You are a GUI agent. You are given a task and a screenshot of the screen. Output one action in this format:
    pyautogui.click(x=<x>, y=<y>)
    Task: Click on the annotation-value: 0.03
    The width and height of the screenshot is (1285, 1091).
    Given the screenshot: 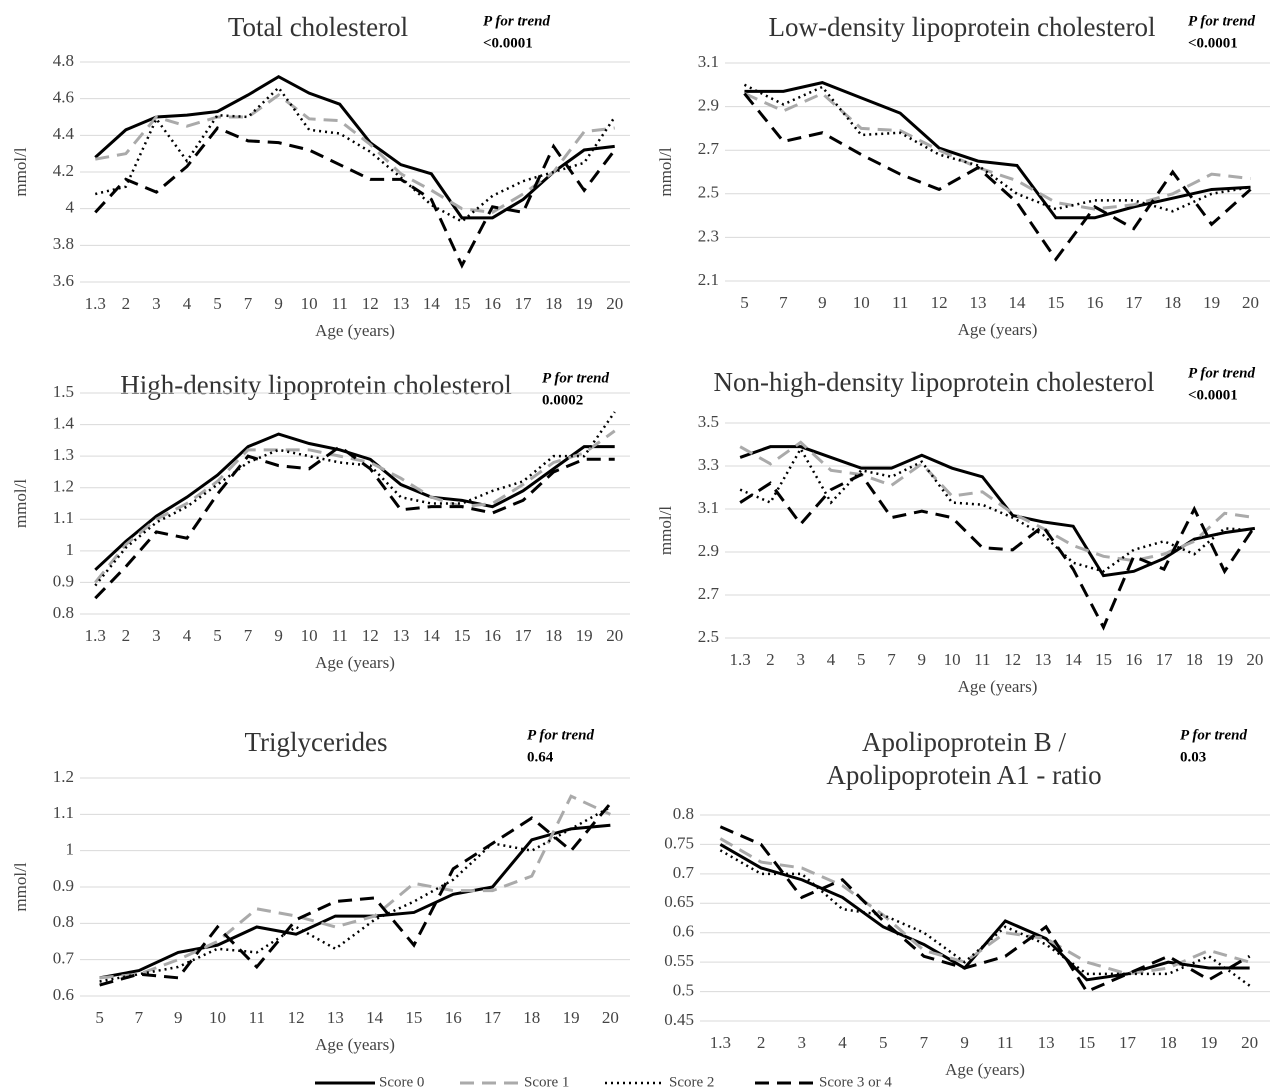 What is the action you would take?
    pyautogui.click(x=1193, y=757)
    